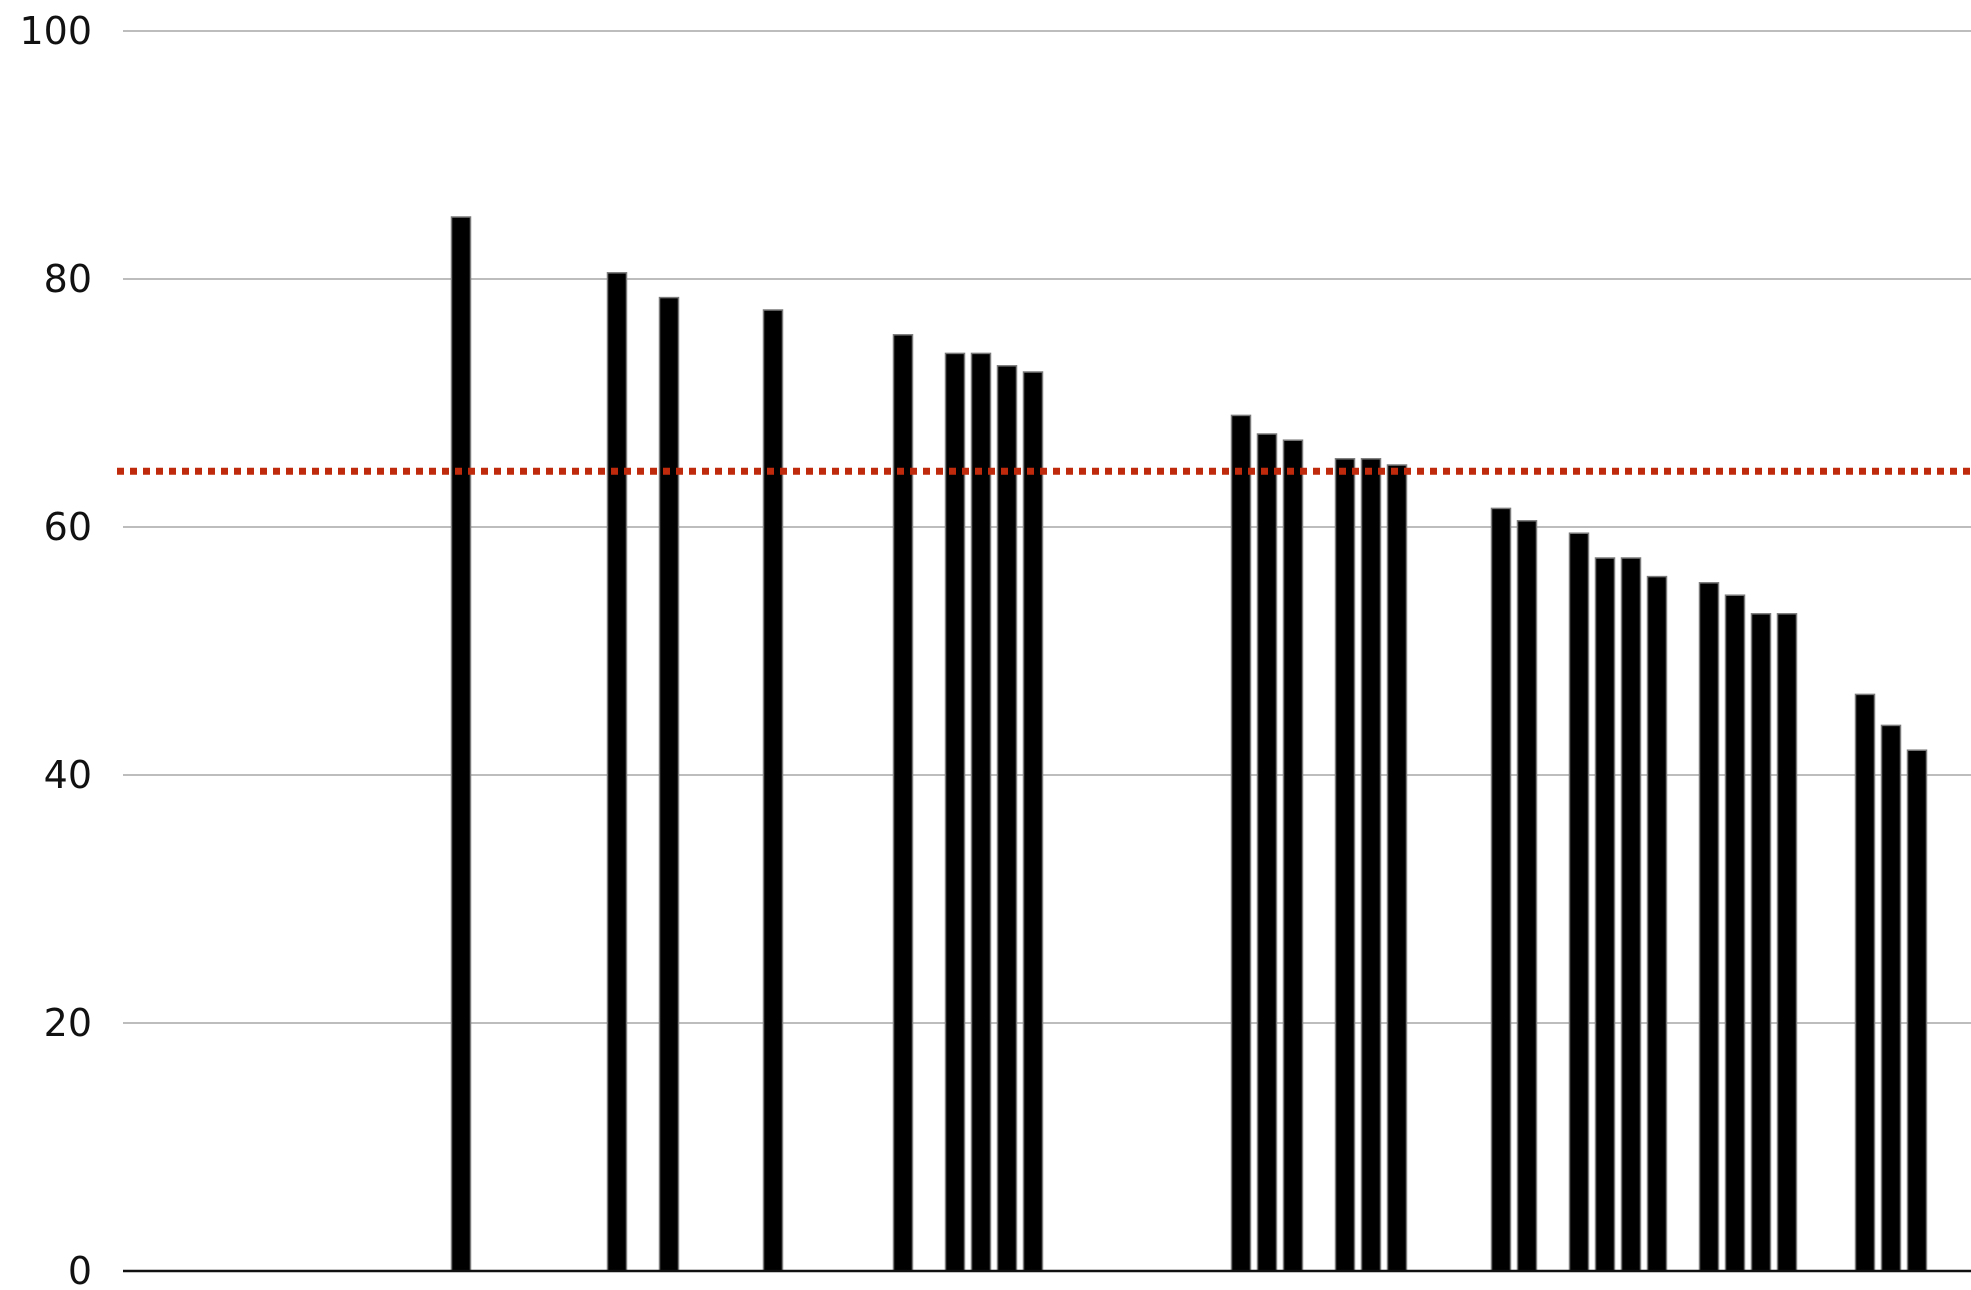 This screenshot has height=1290, width=1971. What do you see at coordinates (55, 649) in the screenshot?
I see `y-tick-labels: 0 20 40 60 80 100` at bounding box center [55, 649].